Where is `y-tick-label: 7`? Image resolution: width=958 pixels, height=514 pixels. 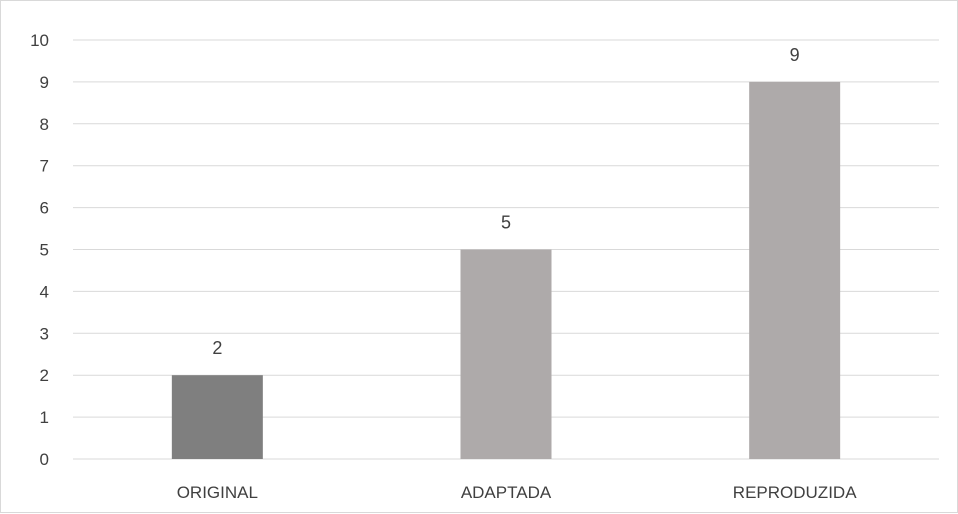
y-tick-label: 7 is located at coordinates (44, 166).